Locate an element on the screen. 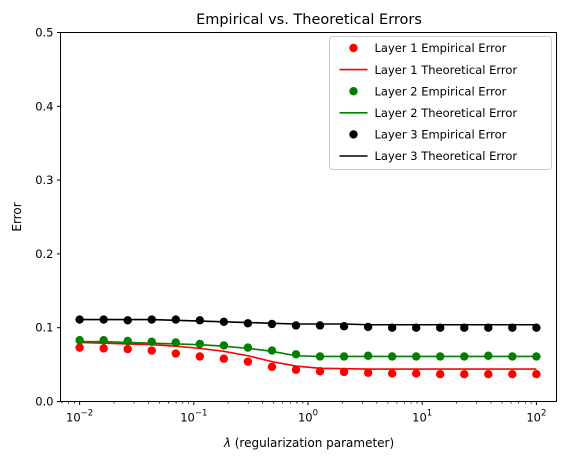 This screenshot has width=567, height=468. x-axis-label-symbol: λ is located at coordinates (227, 443).